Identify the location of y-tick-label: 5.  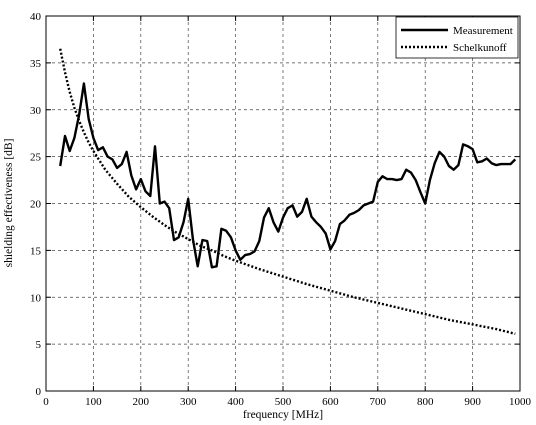
(39, 345).